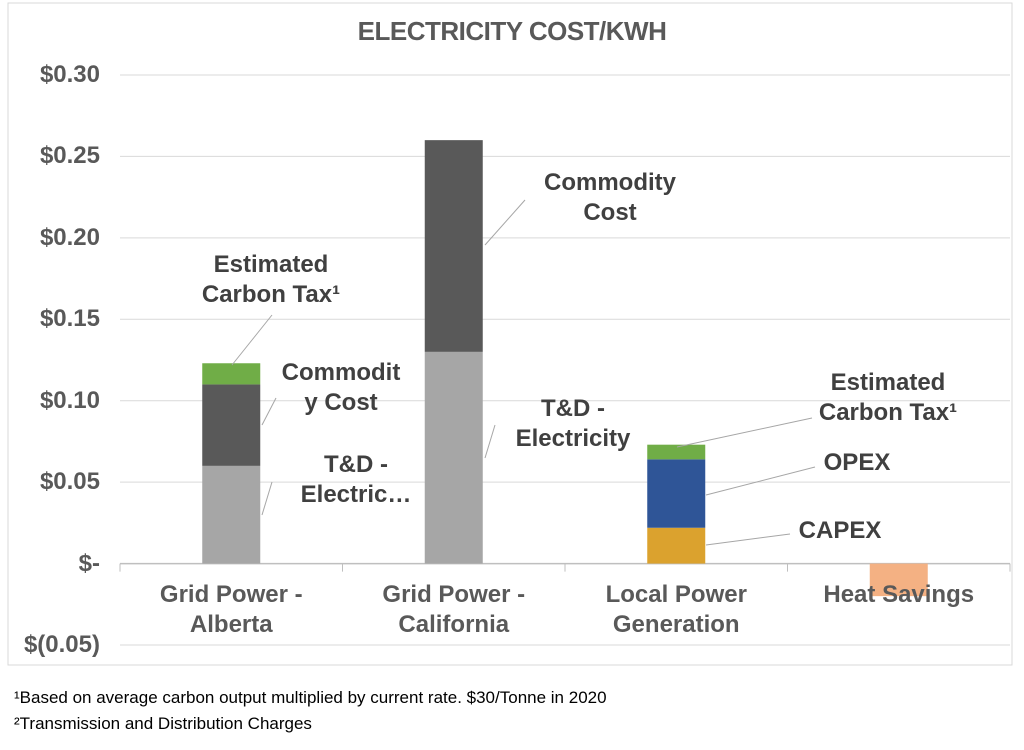  What do you see at coordinates (163, 723) in the screenshot?
I see `footnote: ²Transmission and Distribution Charges` at bounding box center [163, 723].